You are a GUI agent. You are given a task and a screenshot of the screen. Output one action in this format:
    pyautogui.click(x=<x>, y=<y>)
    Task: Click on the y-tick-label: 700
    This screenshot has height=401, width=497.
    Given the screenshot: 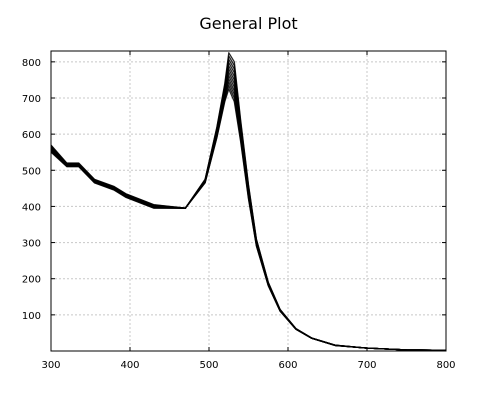 What is the action you would take?
    pyautogui.click(x=31, y=99)
    